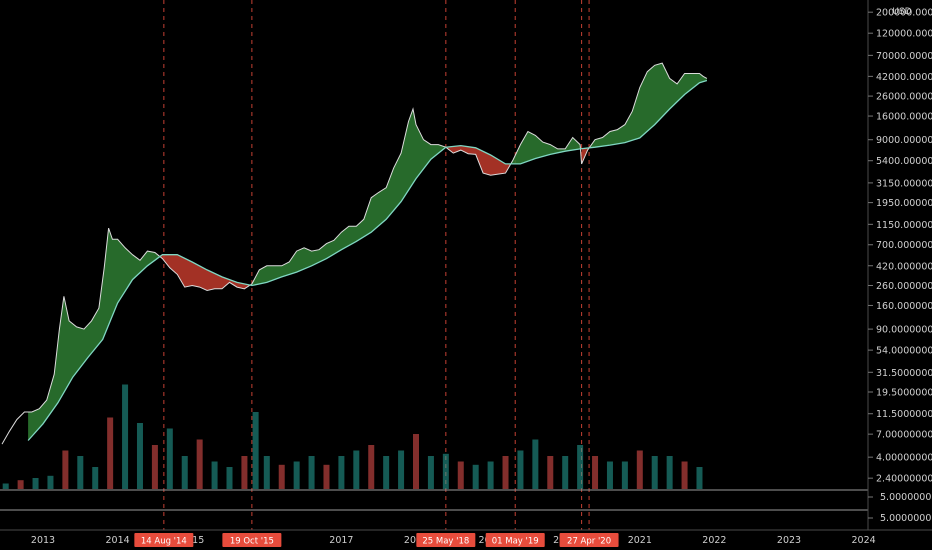 This screenshot has width=932, height=550. I want to click on event-label-text-0: 14 Aug '14, so click(164, 542).